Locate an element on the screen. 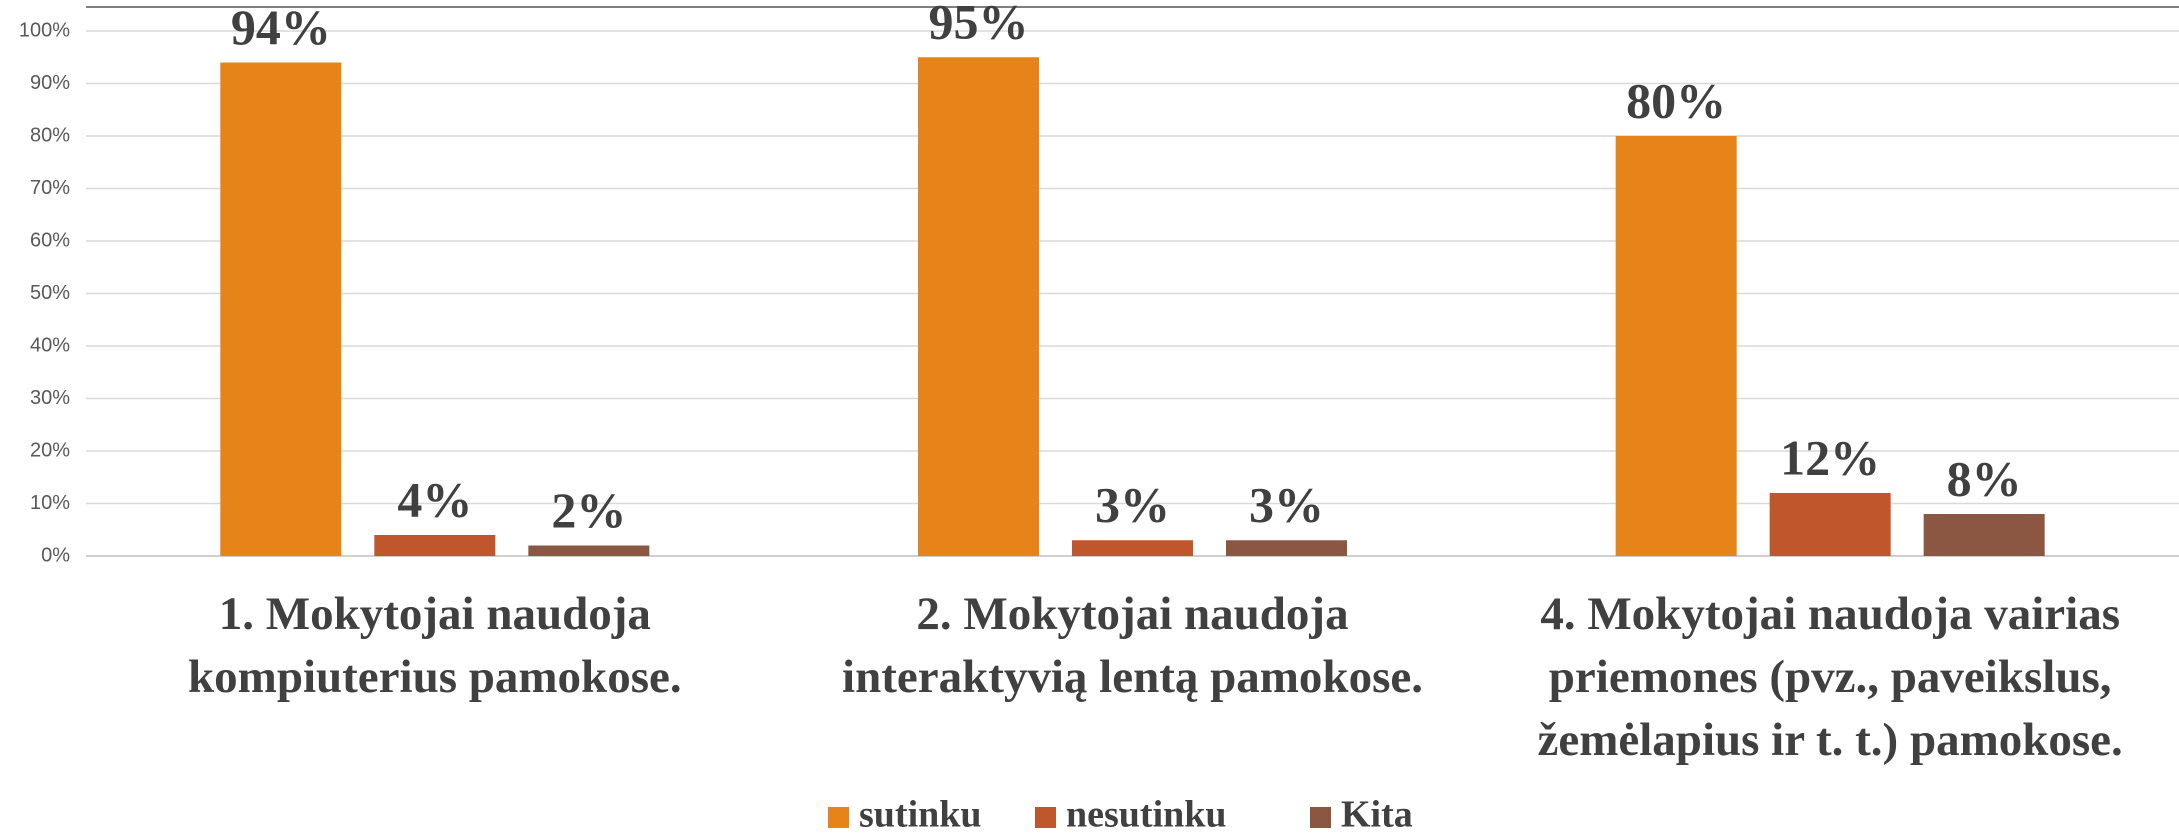 Image resolution: width=2179 pixels, height=835 pixels. y-tick-label: 70% is located at coordinates (50, 188).